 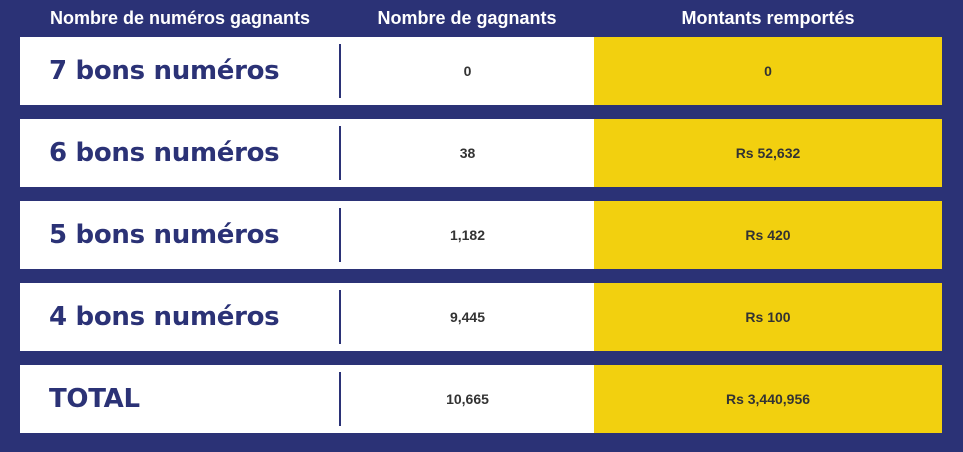 What do you see at coordinates (768, 153) in the screenshot?
I see `amount-won: Rs 52,632` at bounding box center [768, 153].